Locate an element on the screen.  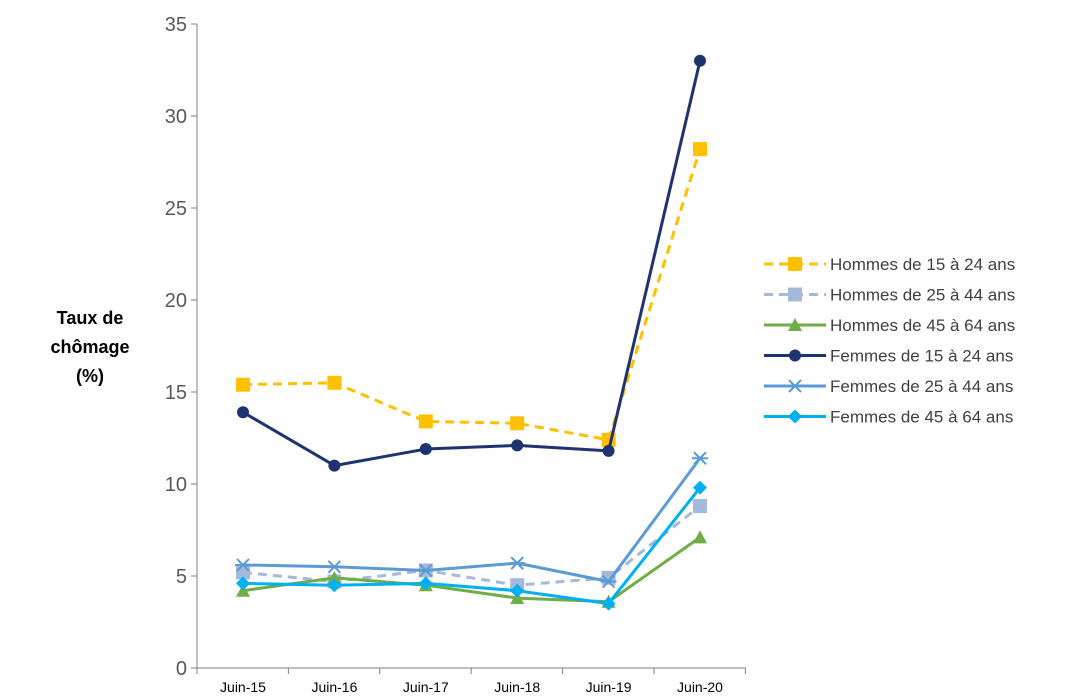
y-axis-label-line-1: Taux de is located at coordinates (90, 318).